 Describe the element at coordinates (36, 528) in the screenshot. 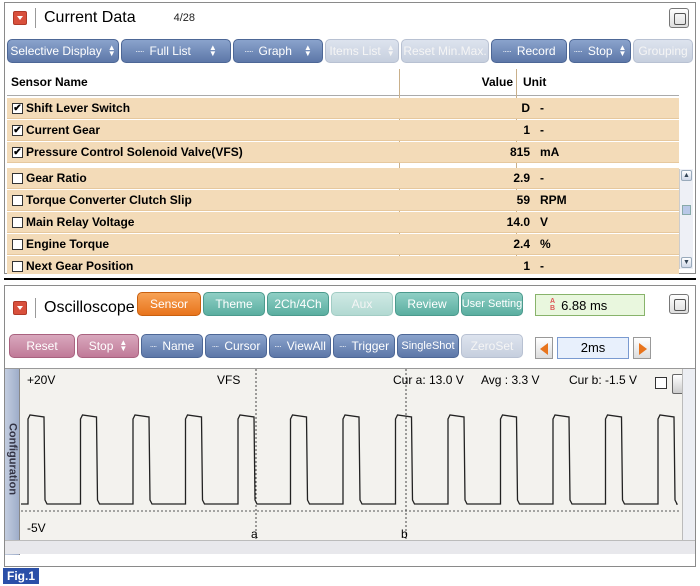

I see `y-min-label: -5V` at that location.